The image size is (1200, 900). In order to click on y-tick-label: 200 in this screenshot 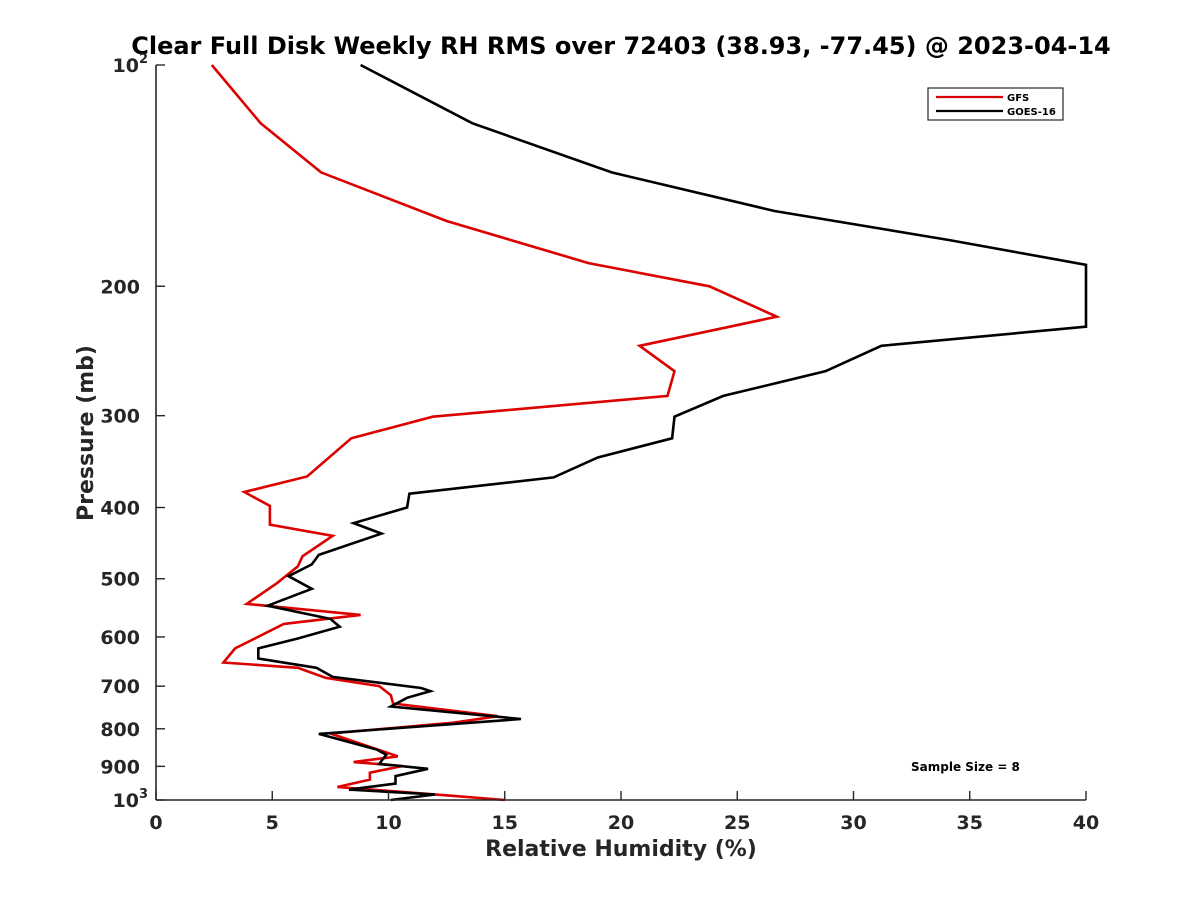, I will do `click(120, 287)`.